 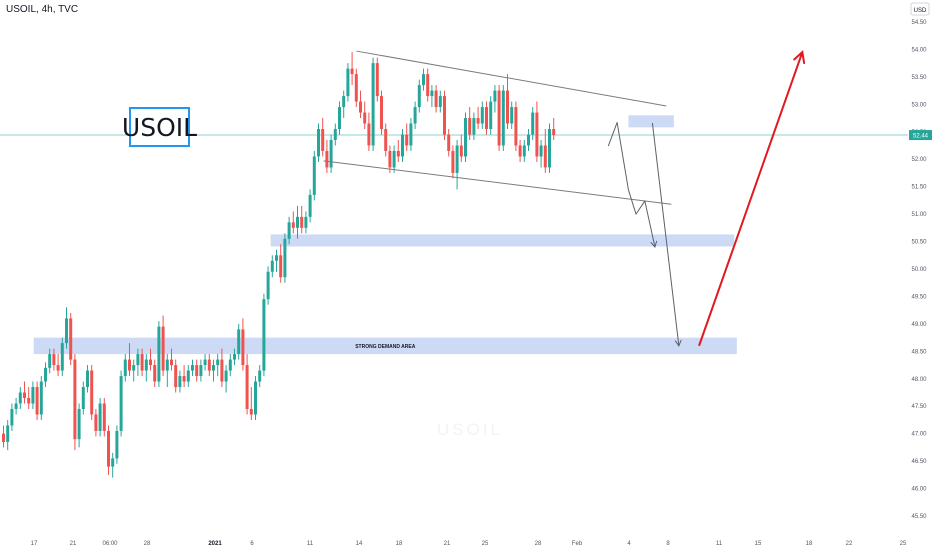 I want to click on arrows-layer, so click(x=706, y=198).